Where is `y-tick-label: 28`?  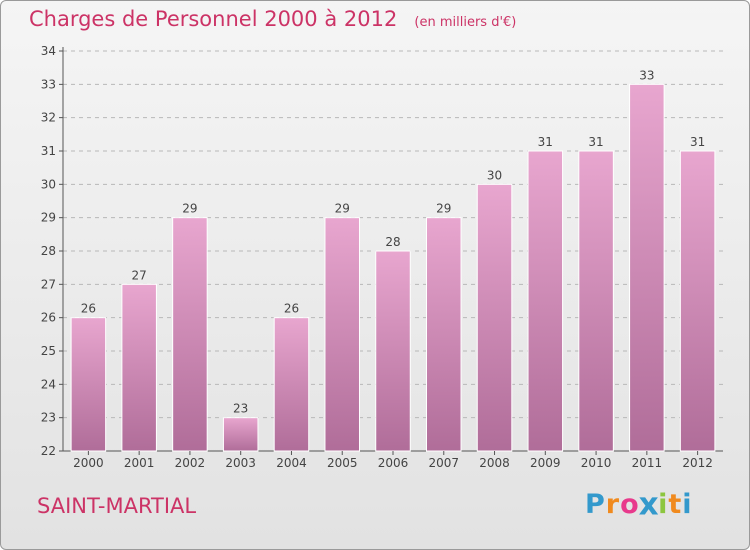
y-tick-label: 28 is located at coordinates (48, 251).